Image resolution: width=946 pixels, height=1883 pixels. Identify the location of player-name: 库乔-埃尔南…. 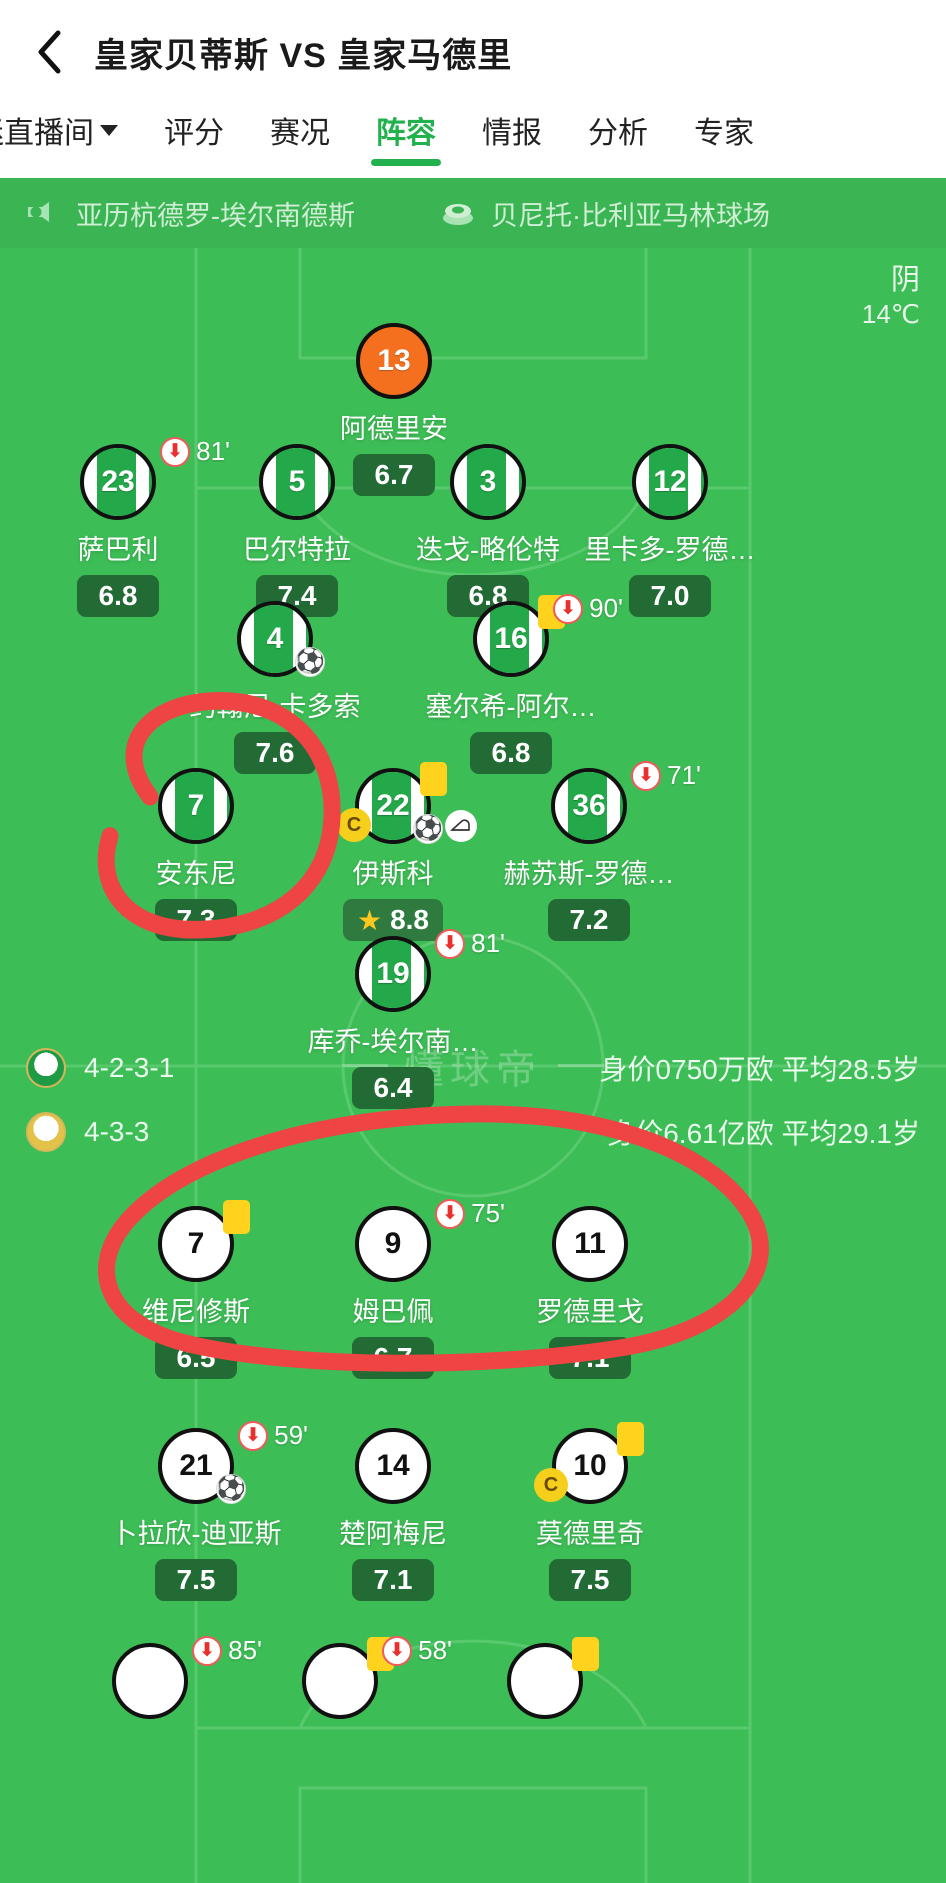
(393, 1042).